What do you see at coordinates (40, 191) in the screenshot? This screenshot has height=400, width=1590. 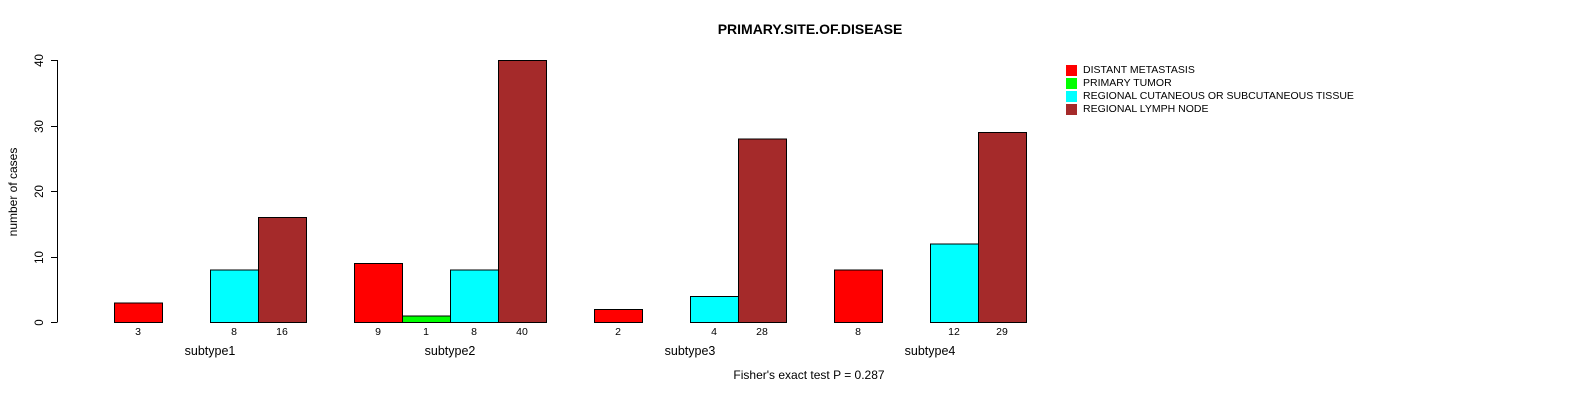 I see `y-tick-label: 20` at bounding box center [40, 191].